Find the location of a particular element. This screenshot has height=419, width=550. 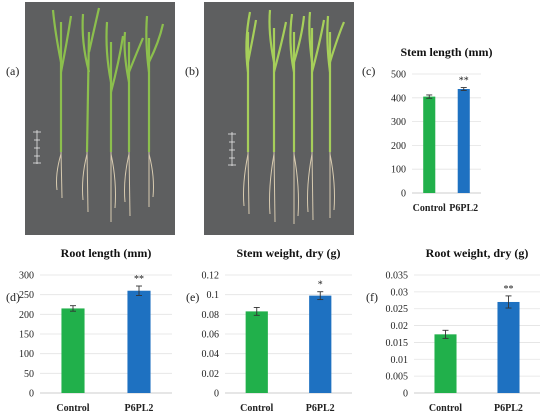

chart-title: Stem weight, dry (g) is located at coordinates (289, 253).